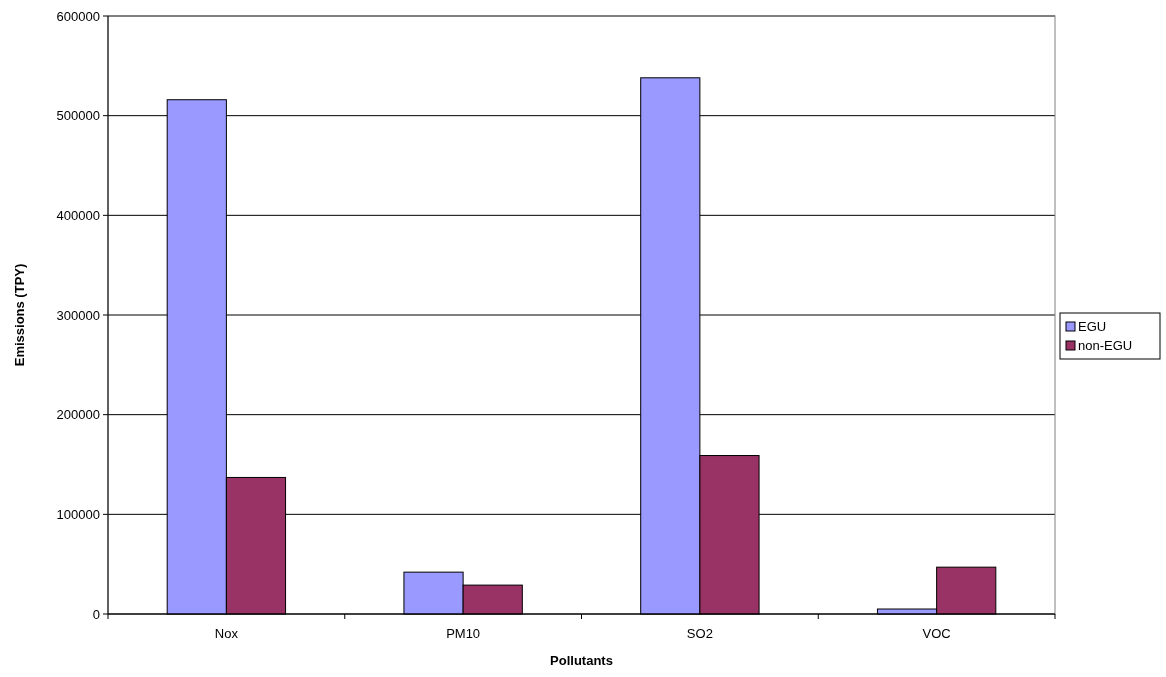 Image resolution: width=1166 pixels, height=677 pixels. What do you see at coordinates (96, 614) in the screenshot?
I see `y-tick-label: 0` at bounding box center [96, 614].